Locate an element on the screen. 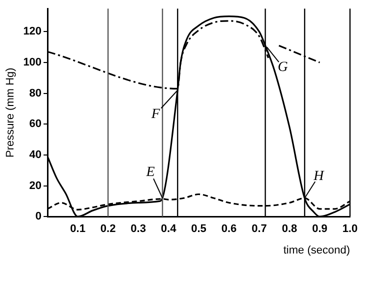 This screenshot has height=281, width=372. y-tick-label: 60 is located at coordinates (35, 124).